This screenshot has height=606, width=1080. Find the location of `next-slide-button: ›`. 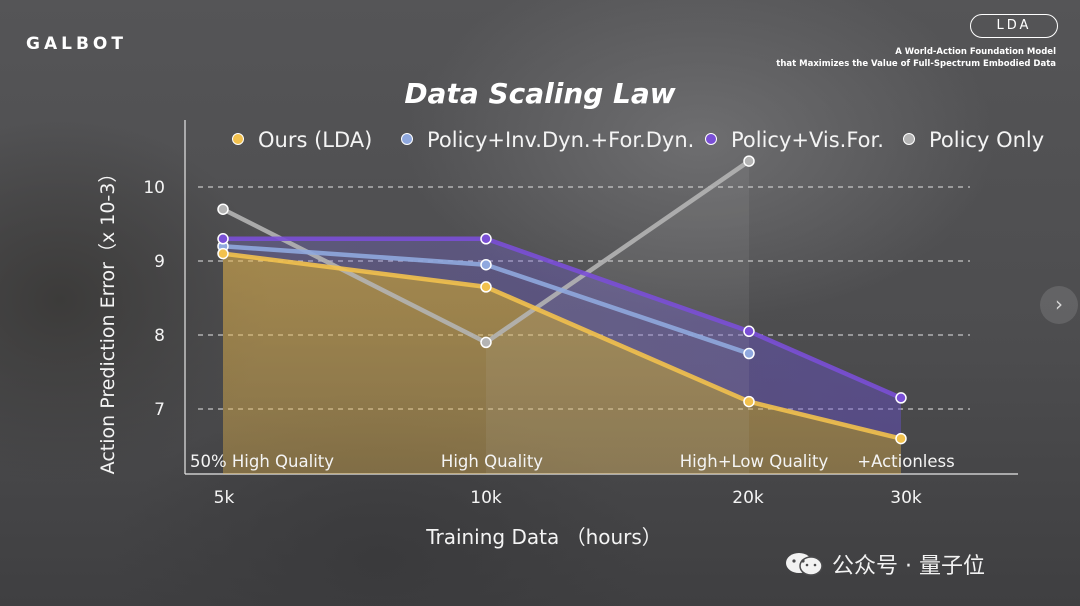

next-slide-button: › is located at coordinates (1059, 305).